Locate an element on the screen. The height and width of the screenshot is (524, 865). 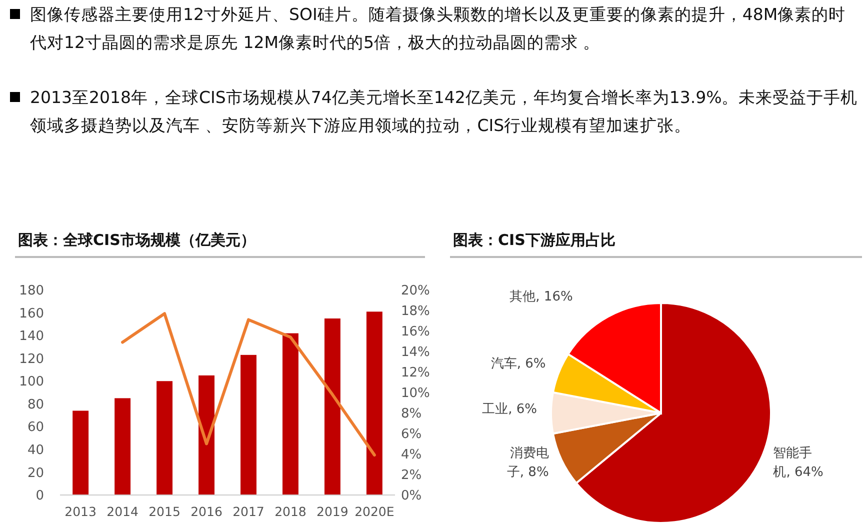
y-tick-label: 100 is located at coordinates (31, 382).